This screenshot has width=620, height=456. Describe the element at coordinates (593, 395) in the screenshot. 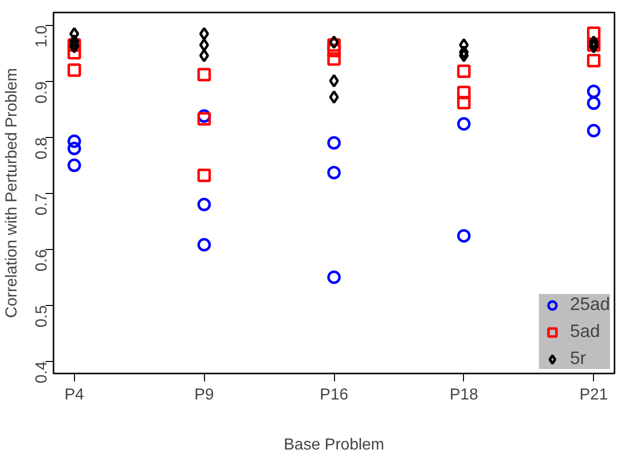

I see `x-tick-label: P21` at that location.